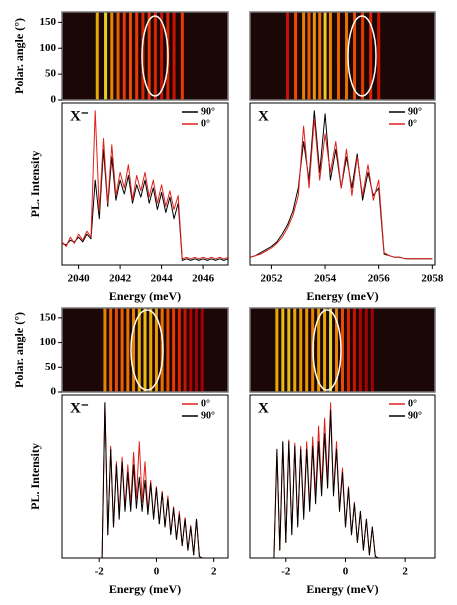 The height and width of the screenshot is (605, 457). Describe the element at coordinates (120, 279) in the screenshot. I see `x-tick-label: 2042` at that location.